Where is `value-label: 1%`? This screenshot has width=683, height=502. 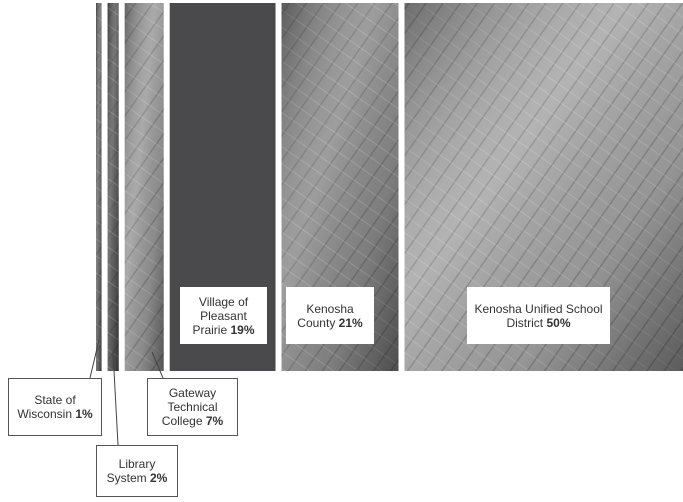 value-label: 1% is located at coordinates (84, 414).